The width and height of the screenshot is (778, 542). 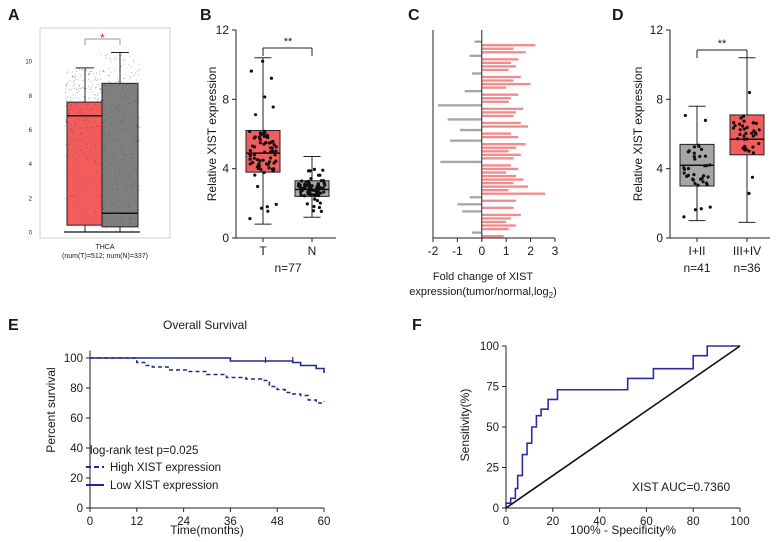 I want to click on panel-e-series-high, so click(x=207, y=380).